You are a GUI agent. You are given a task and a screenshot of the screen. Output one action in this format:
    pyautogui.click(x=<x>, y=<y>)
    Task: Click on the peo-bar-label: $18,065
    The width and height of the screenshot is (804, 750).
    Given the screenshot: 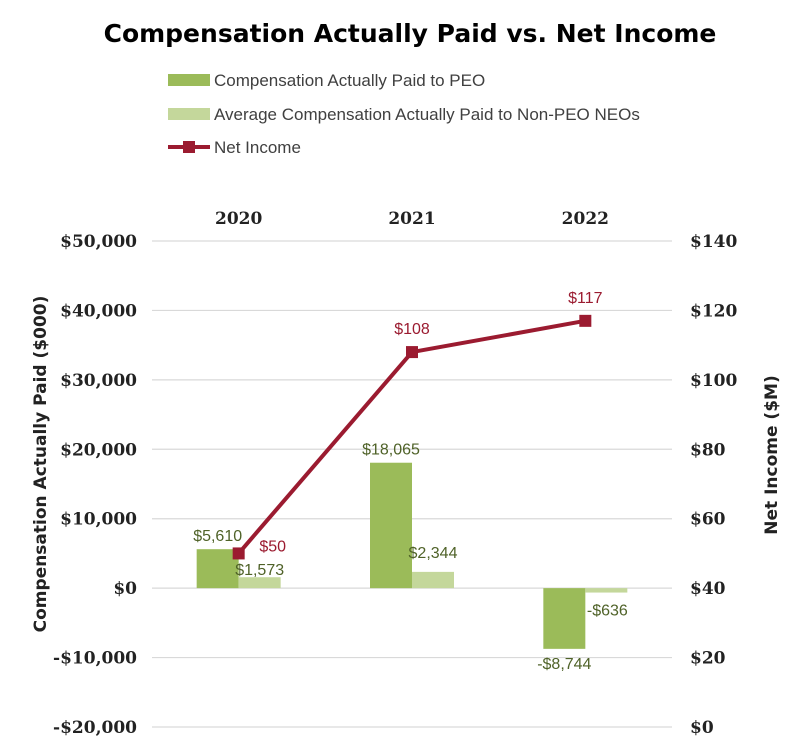 What is the action you would take?
    pyautogui.click(x=391, y=450)
    